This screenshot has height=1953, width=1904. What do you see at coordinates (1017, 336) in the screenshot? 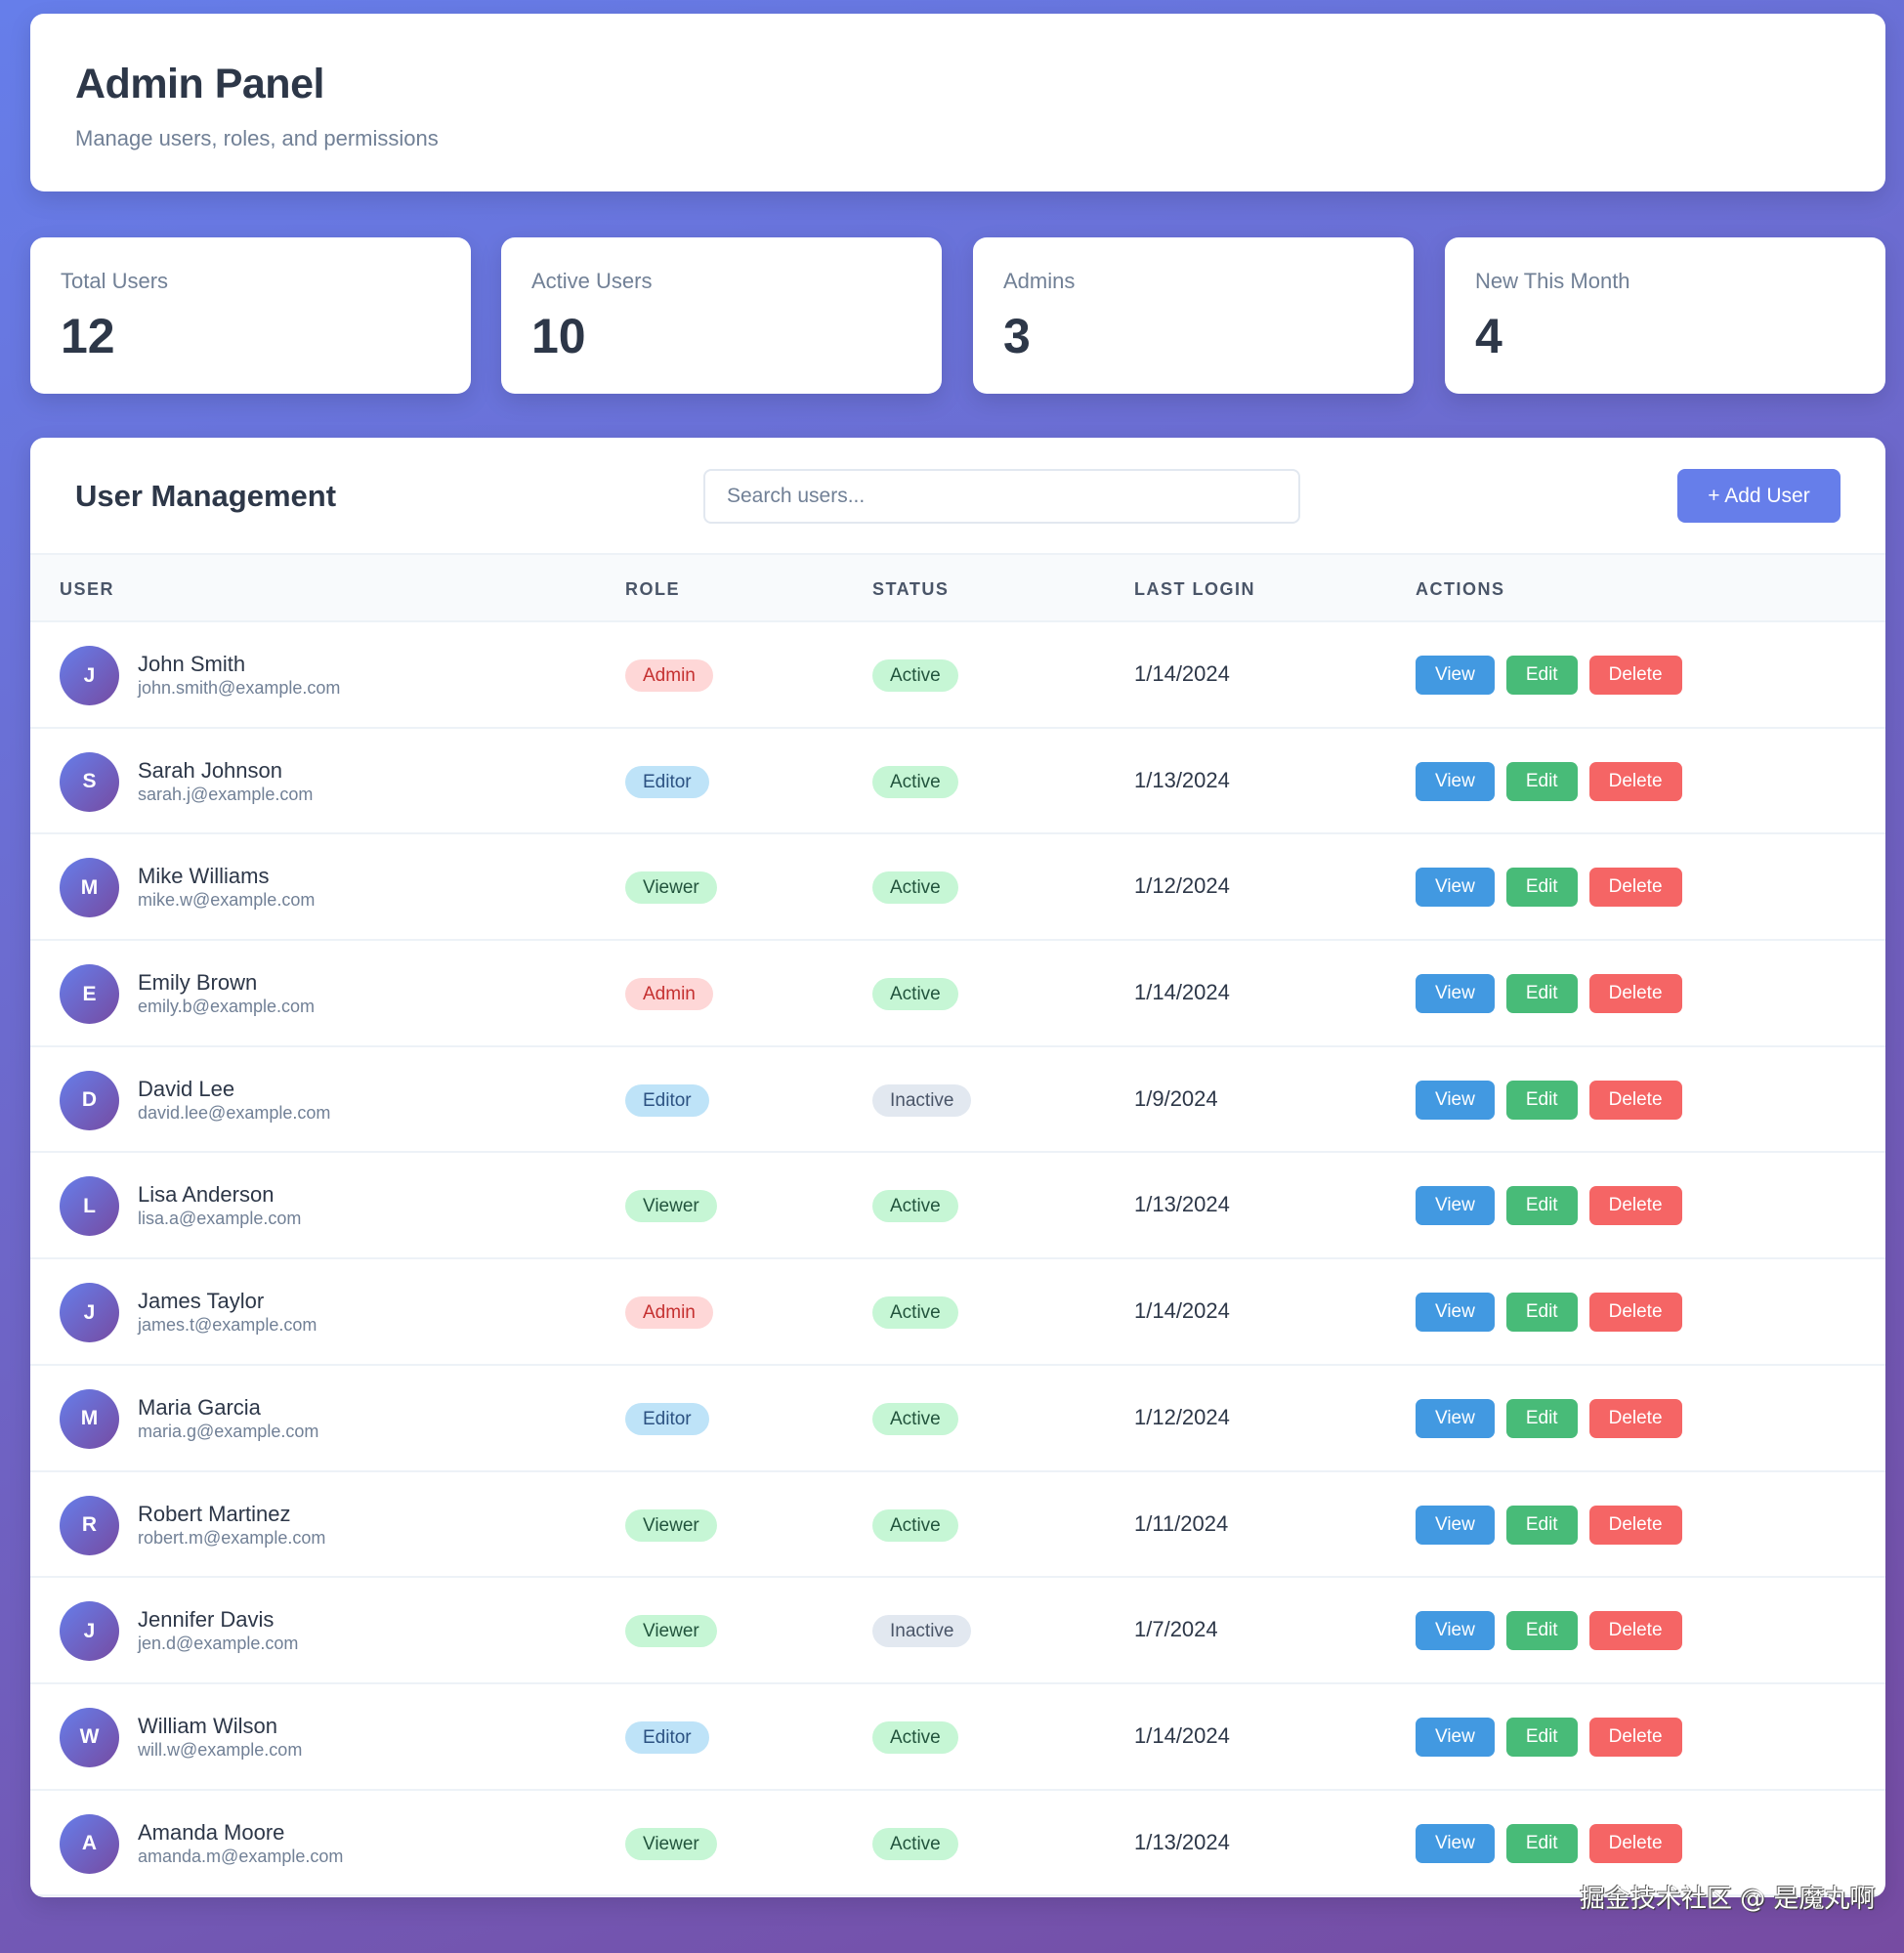
I see `stat-value: 3` at bounding box center [1017, 336].